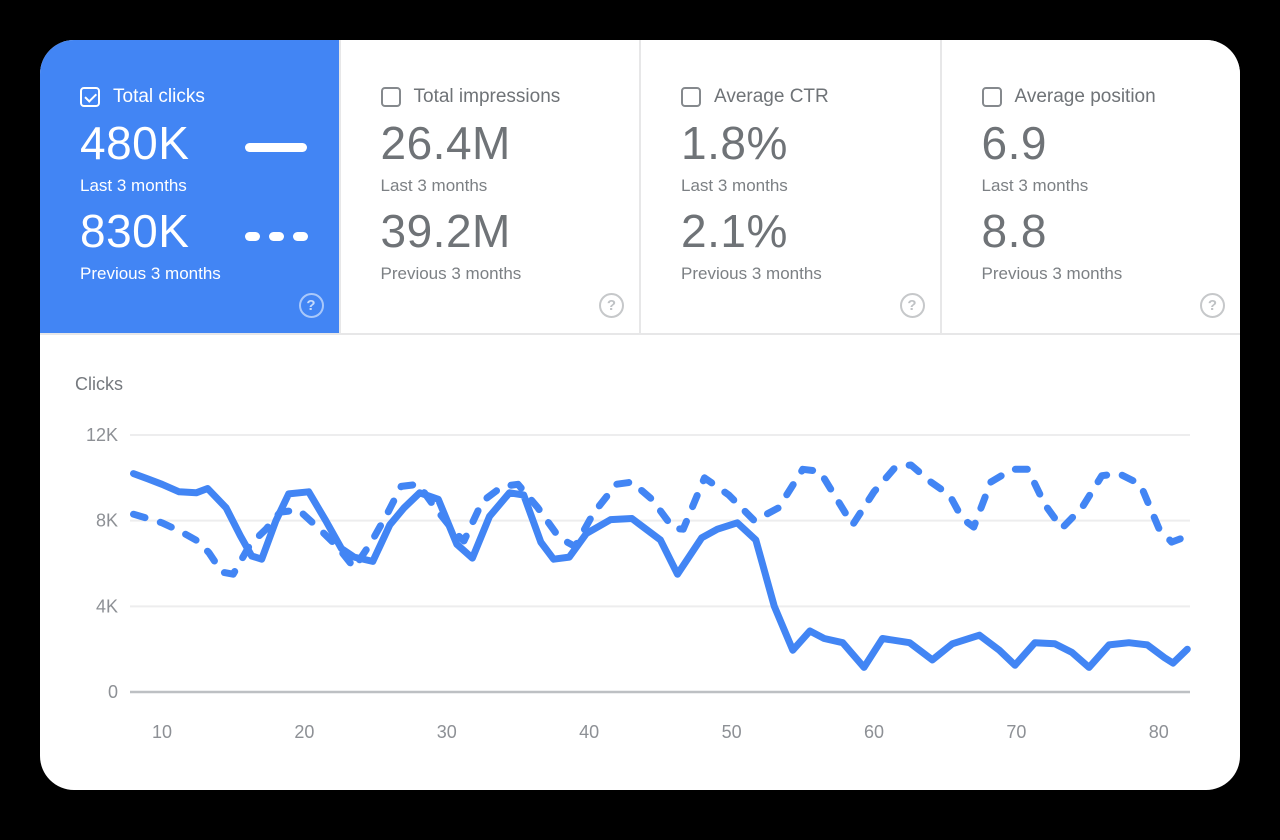  I want to click on dashed-line-legend-icon, so click(276, 236).